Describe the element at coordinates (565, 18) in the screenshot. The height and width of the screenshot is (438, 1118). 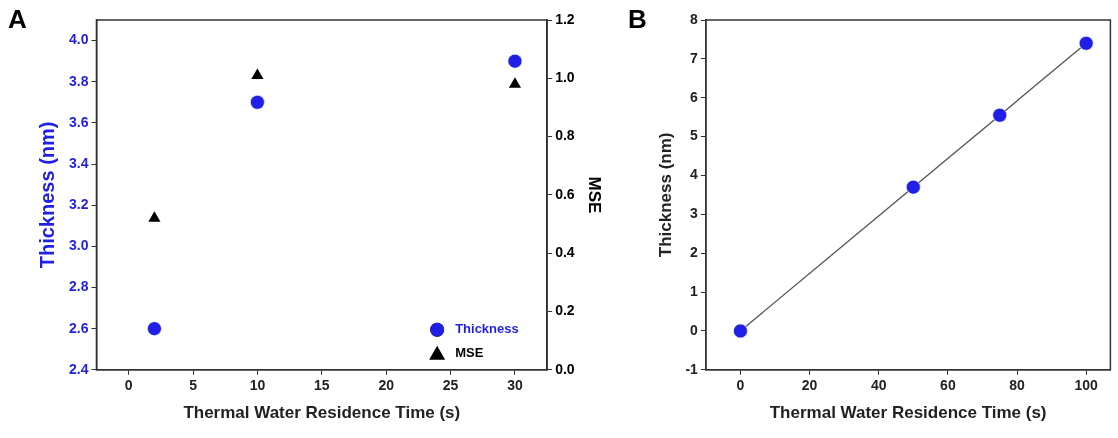
I see `y2-tick-label: 1.2` at that location.